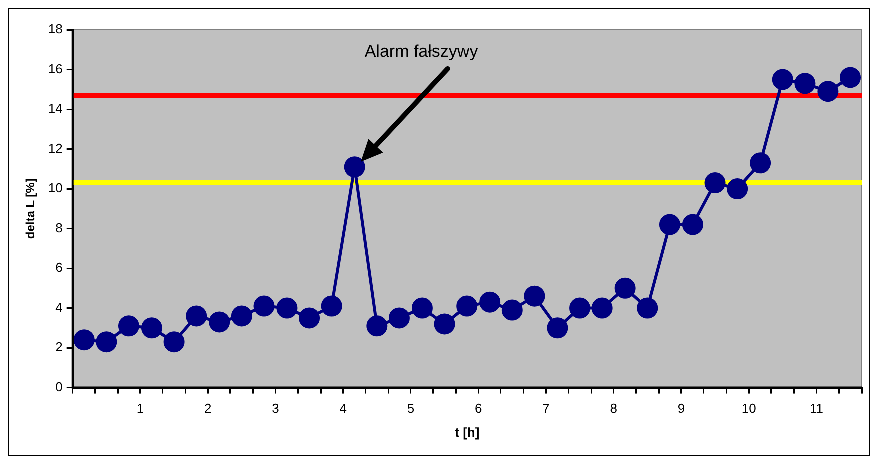 The image size is (874, 461). Describe the element at coordinates (546, 408) in the screenshot. I see `x-tick-label: 7` at that location.